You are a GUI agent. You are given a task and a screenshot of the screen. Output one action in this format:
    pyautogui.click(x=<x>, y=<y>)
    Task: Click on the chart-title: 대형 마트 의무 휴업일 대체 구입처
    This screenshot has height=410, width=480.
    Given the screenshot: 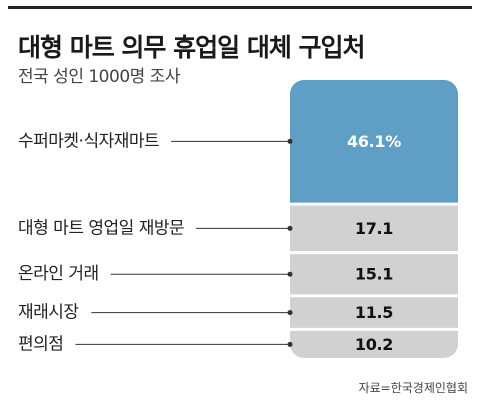 What is the action you would take?
    pyautogui.click(x=192, y=47)
    